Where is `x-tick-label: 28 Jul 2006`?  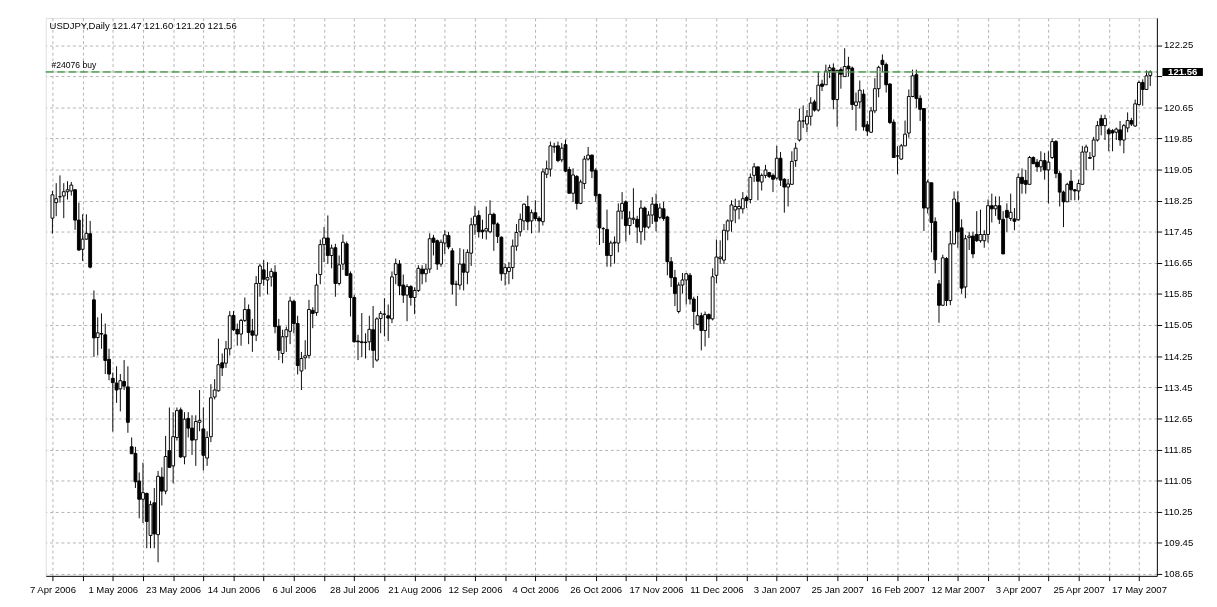
x-tick-label: 28 Jul 2006 is located at coordinates (355, 589).